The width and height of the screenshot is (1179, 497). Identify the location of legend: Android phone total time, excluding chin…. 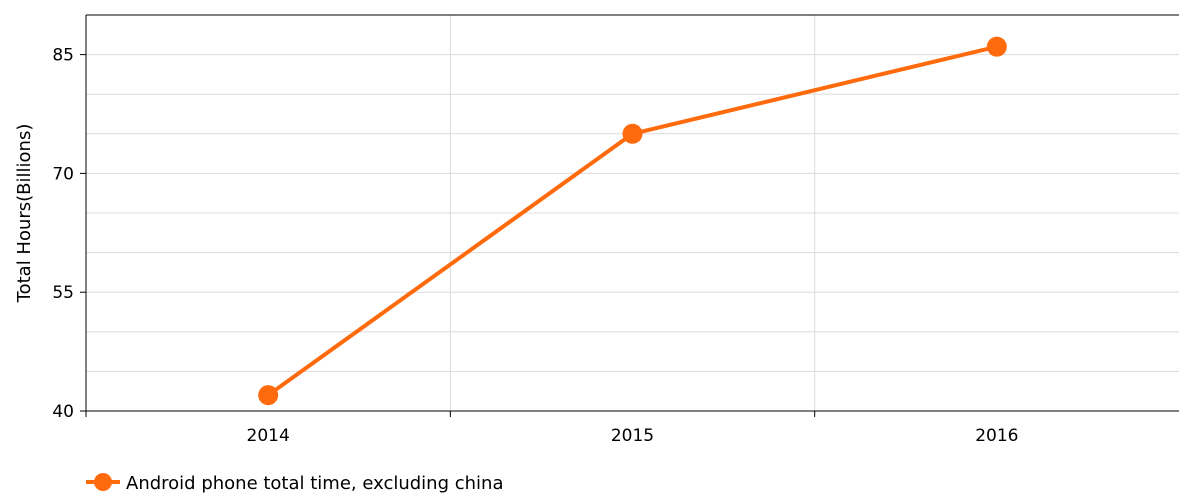
(294, 483).